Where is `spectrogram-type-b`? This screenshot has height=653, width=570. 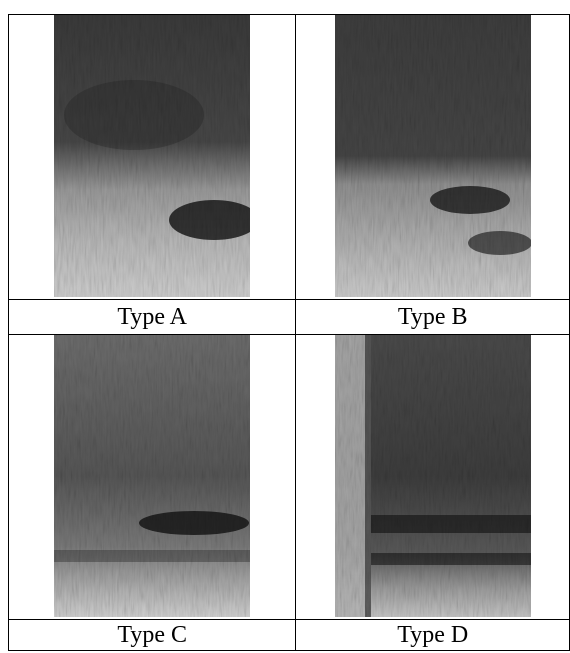 spectrogram-type-b is located at coordinates (432, 156).